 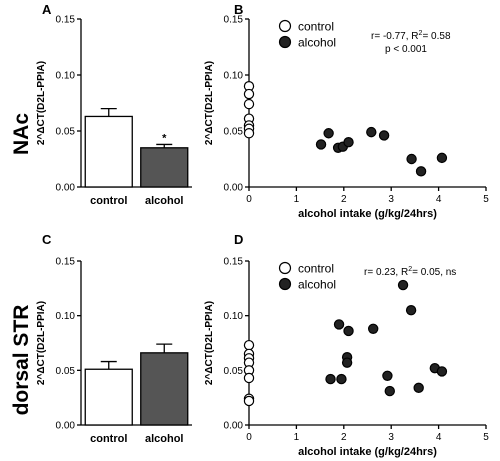 I want to click on a-bar-control, so click(x=108, y=151).